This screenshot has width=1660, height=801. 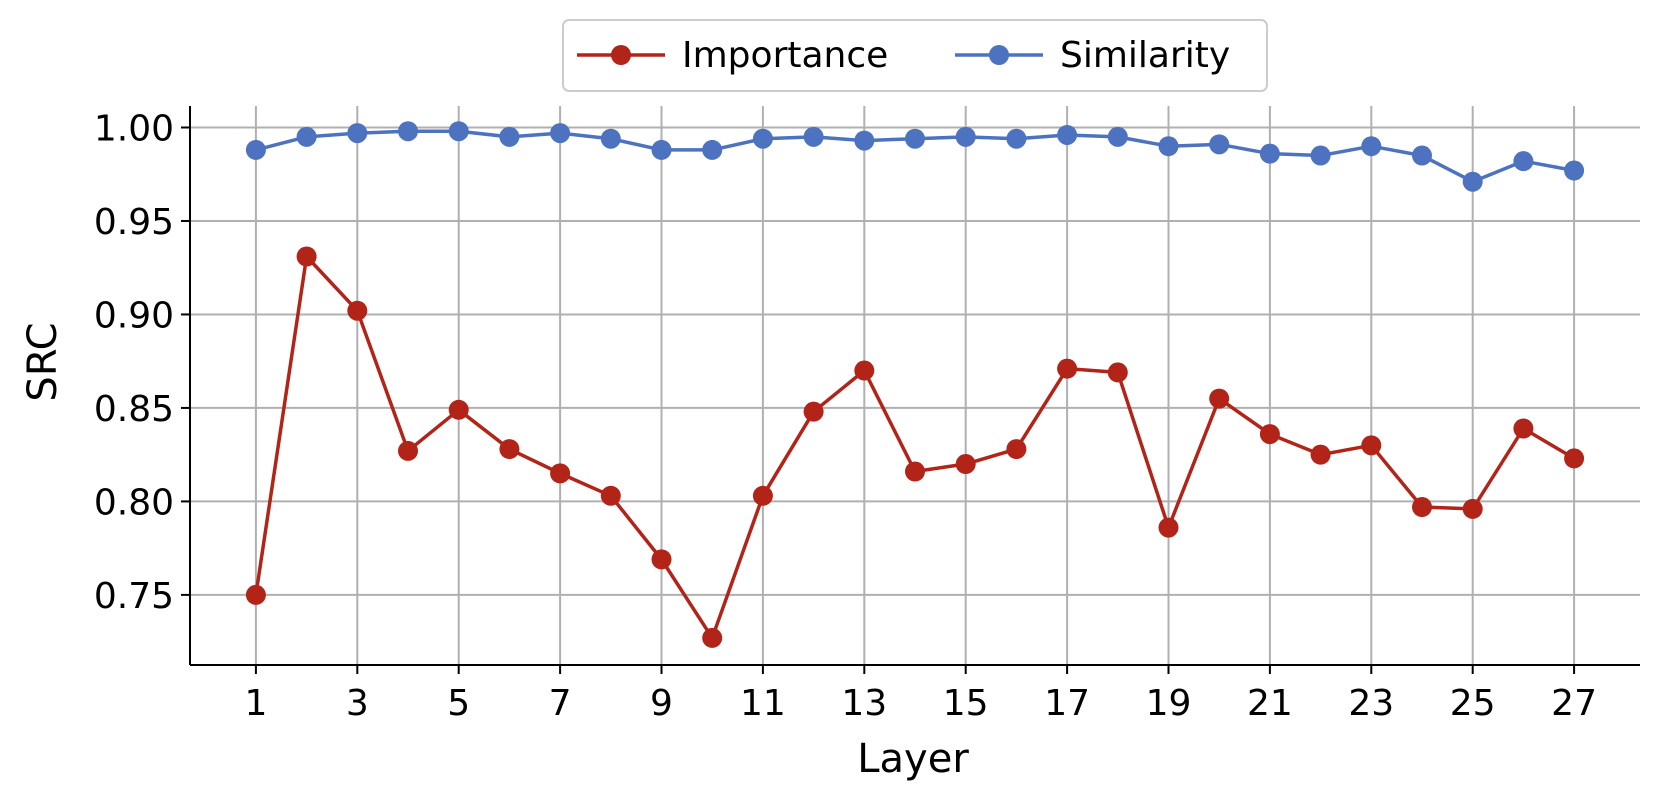 What do you see at coordinates (763, 703) in the screenshot?
I see `x-tick-label: 11` at bounding box center [763, 703].